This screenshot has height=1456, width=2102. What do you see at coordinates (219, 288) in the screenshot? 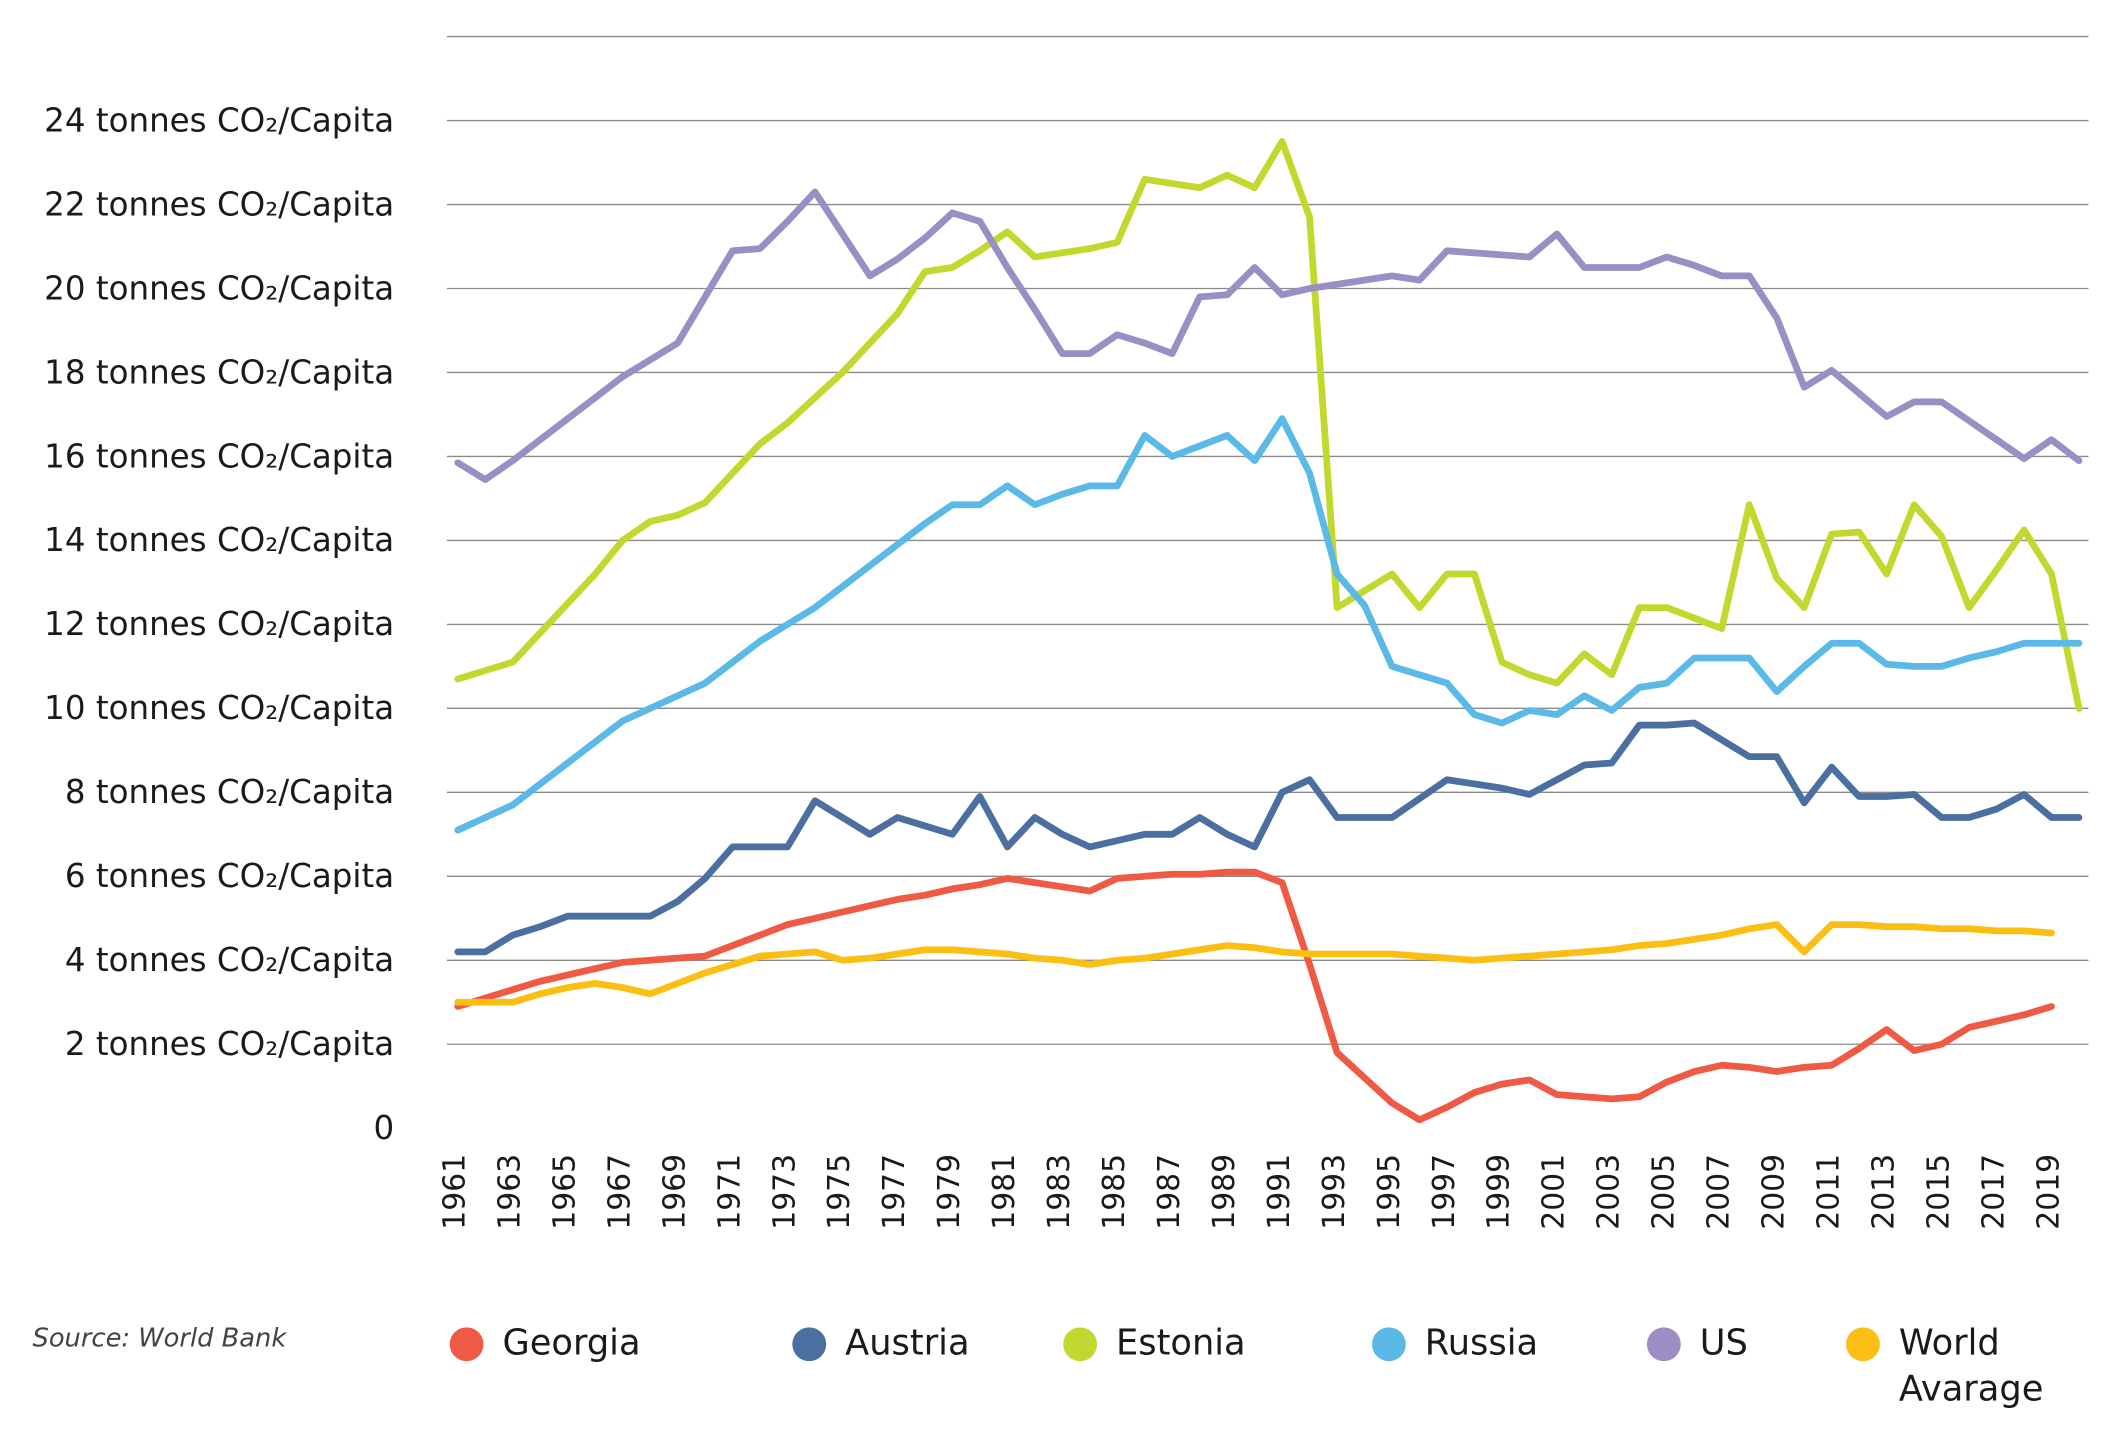
I see `y-tick-label: 20 tonnes CO₂/Capita` at bounding box center [219, 288].